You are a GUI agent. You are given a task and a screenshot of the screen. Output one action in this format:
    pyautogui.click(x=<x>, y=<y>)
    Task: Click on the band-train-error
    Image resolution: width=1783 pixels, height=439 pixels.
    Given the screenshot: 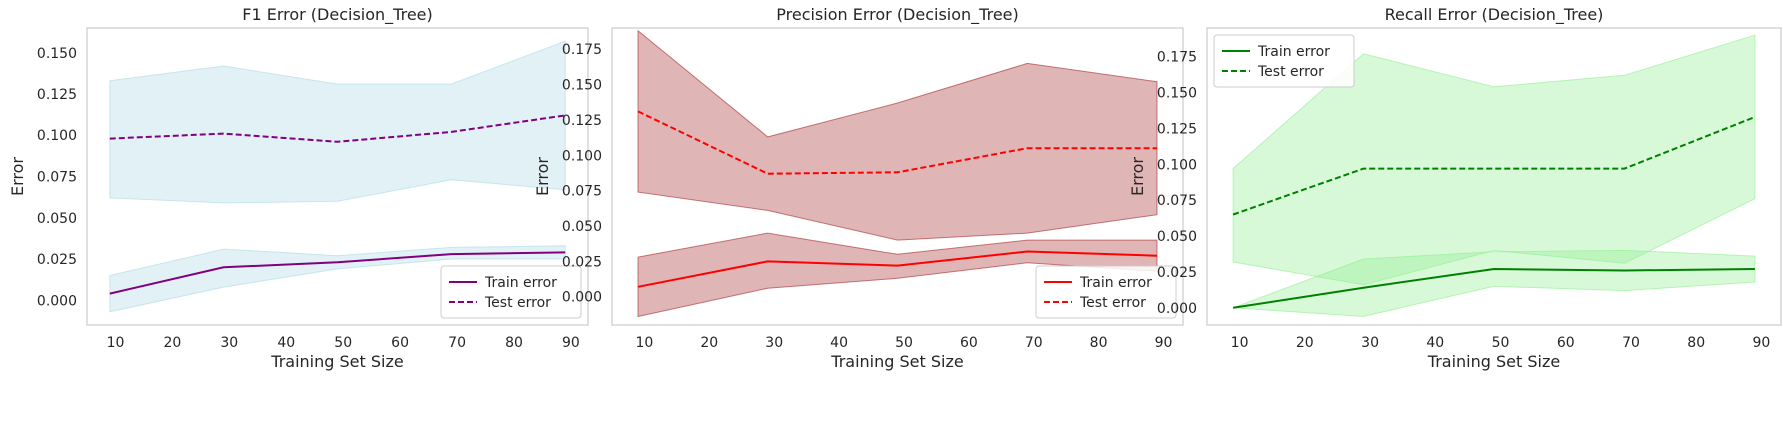 What is the action you would take?
    pyautogui.click(x=337, y=279)
    